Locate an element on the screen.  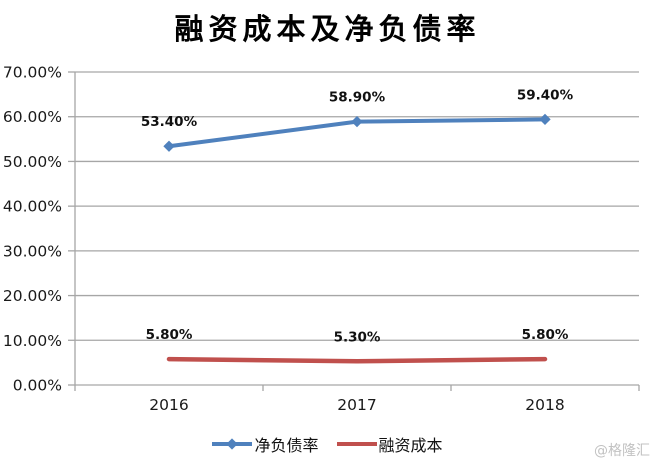
legend: 净负债率 融资成本 is located at coordinates (327, 444).